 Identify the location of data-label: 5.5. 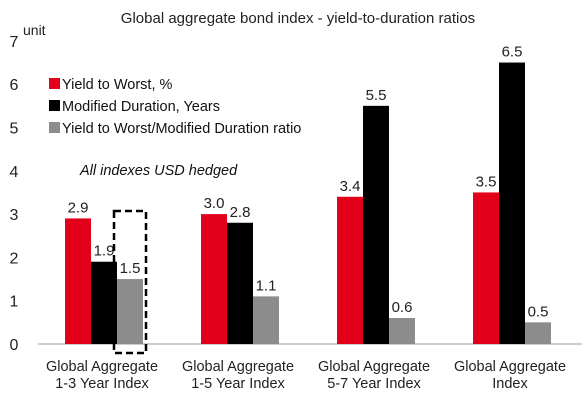
(376, 95).